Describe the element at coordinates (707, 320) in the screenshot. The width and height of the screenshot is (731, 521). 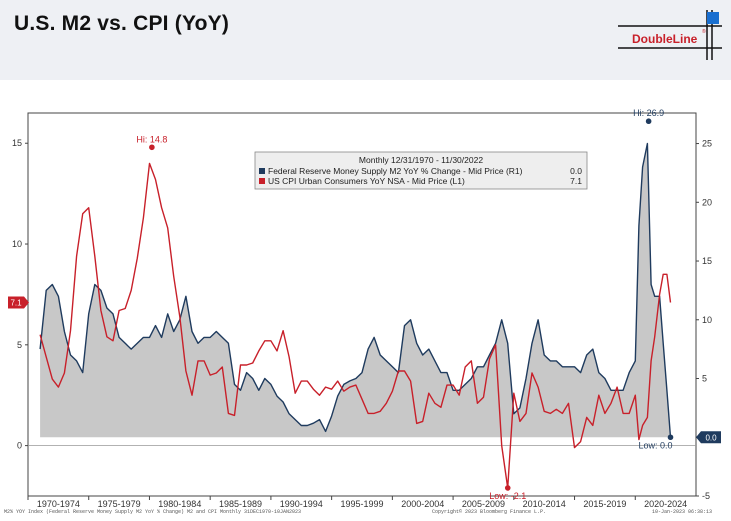
I see `right-axis-tick-label: 10` at that location.